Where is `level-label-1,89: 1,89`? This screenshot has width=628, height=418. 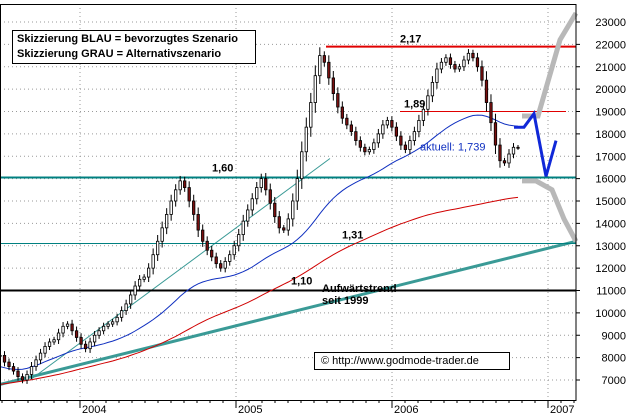
level-label-1,89: 1,89 is located at coordinates (414, 105).